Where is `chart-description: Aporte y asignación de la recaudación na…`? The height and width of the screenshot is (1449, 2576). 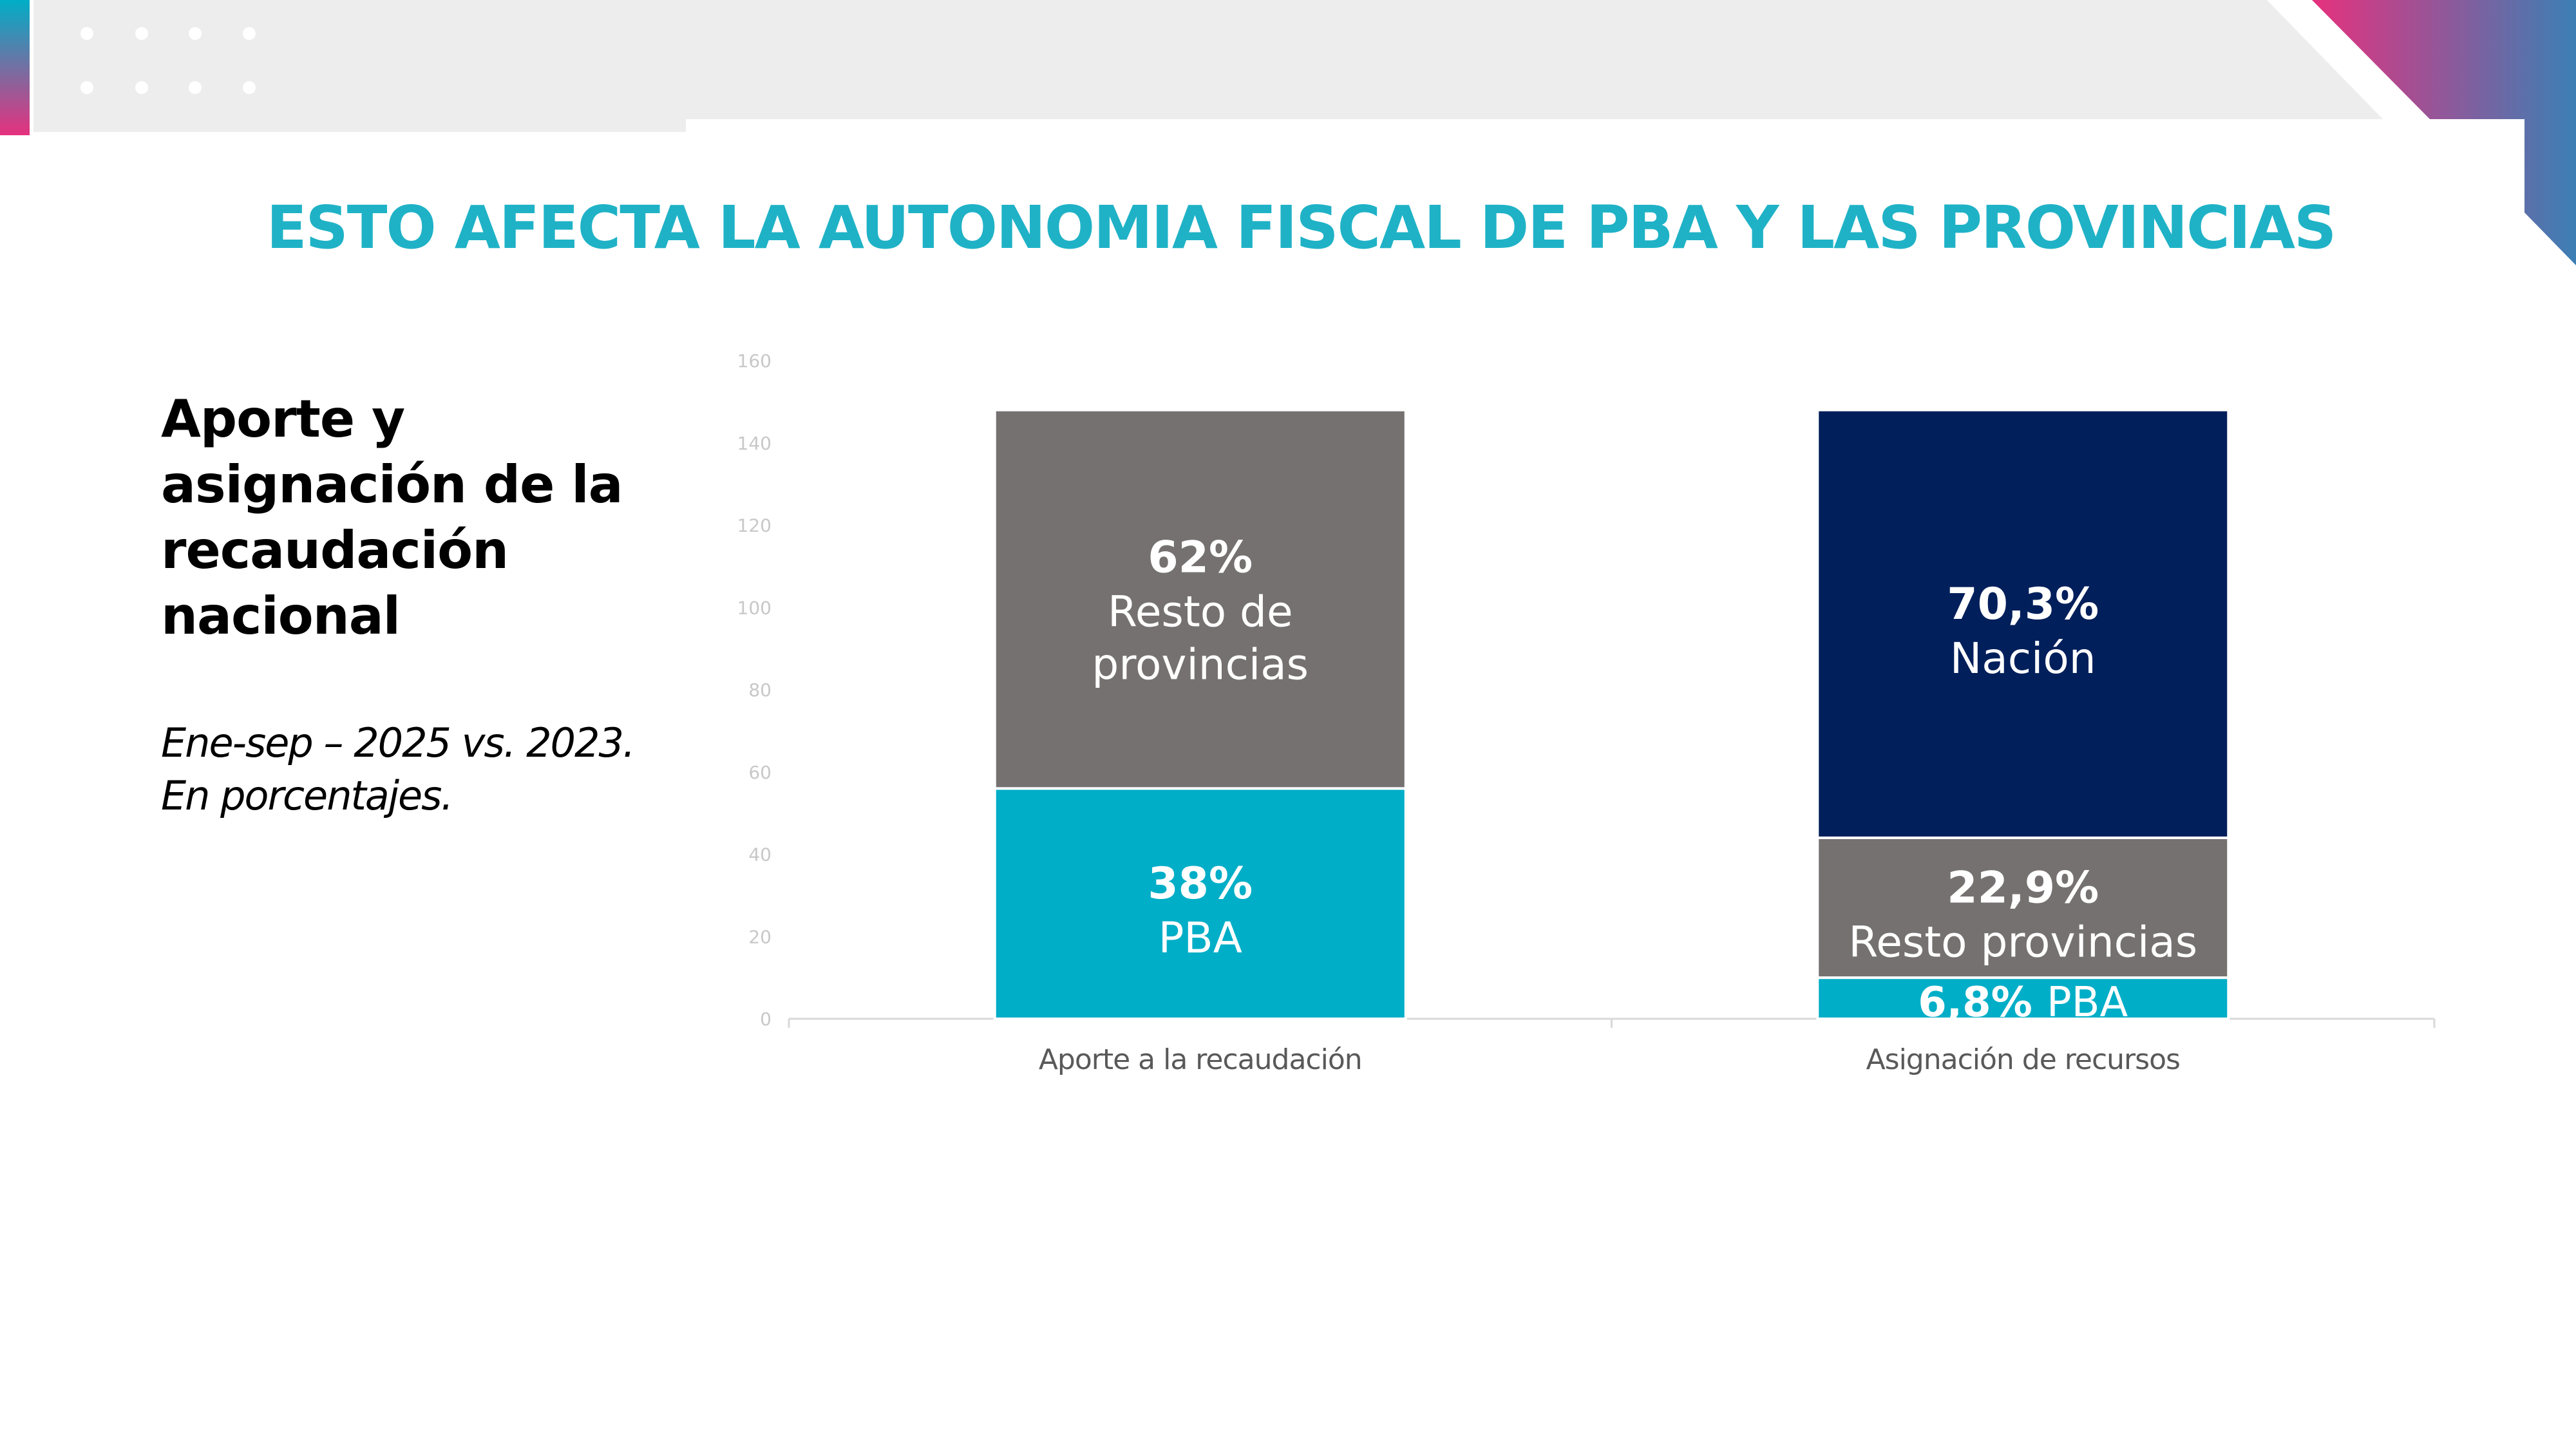 chart-description: Aporte y asignación de la recaudación na… is located at coordinates (438, 604).